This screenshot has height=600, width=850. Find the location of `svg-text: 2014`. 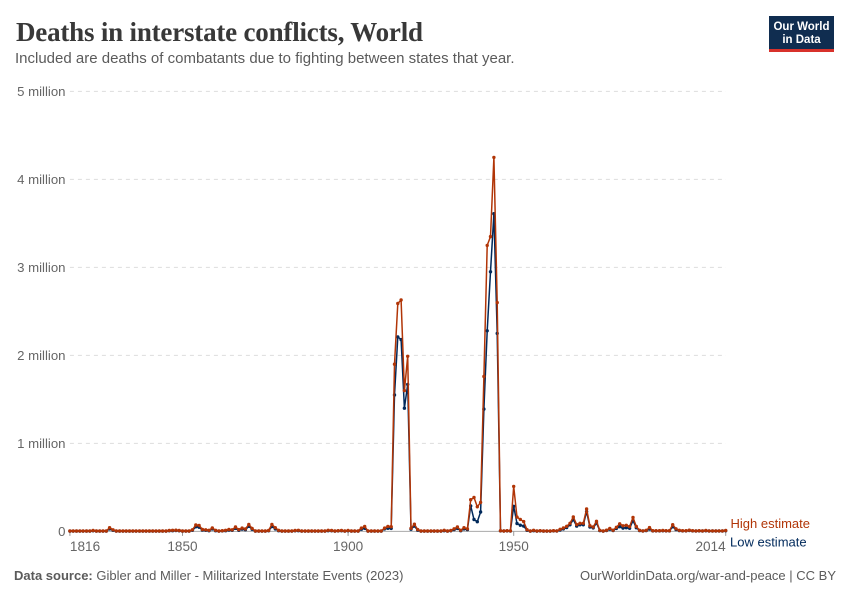

svg-text: 2014 is located at coordinates (710, 546).